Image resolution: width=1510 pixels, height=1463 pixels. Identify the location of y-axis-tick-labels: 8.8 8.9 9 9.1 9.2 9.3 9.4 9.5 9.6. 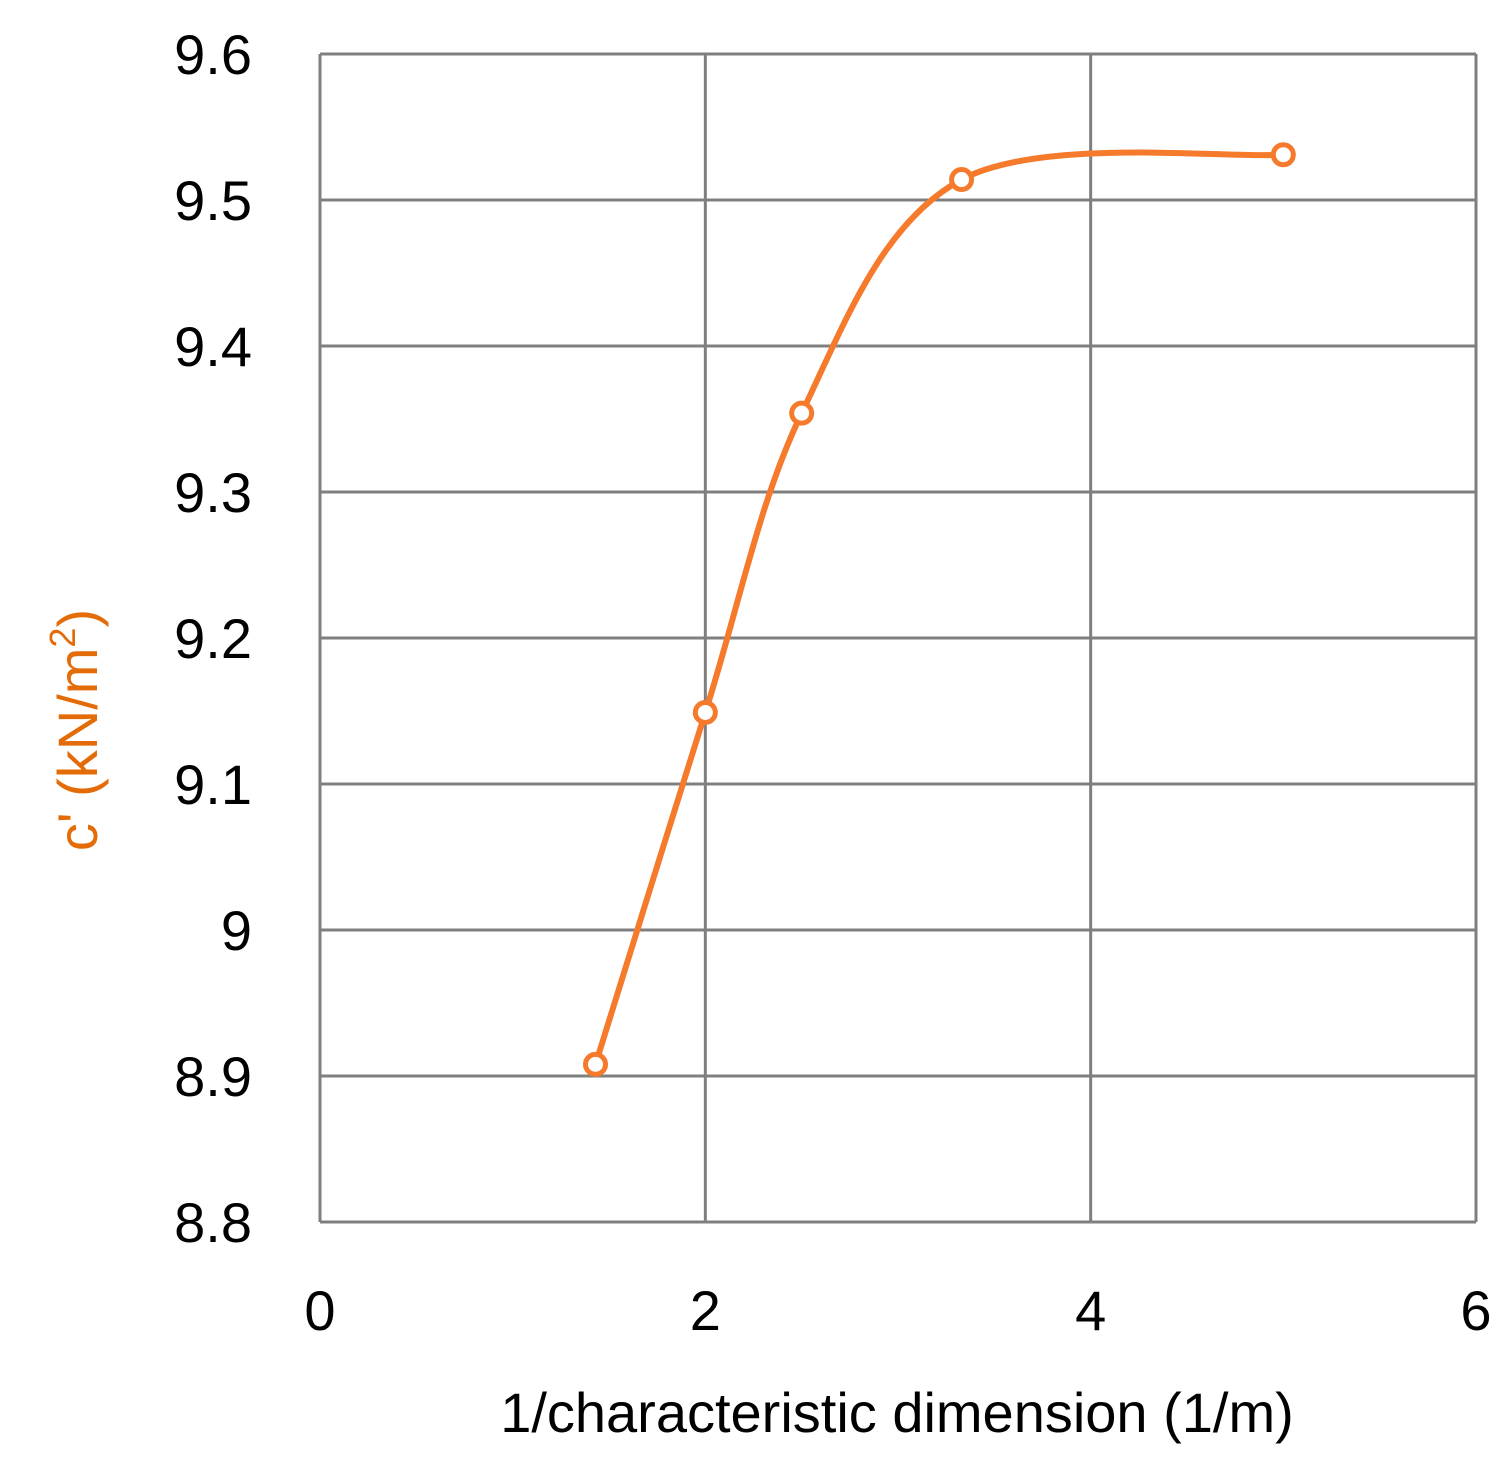
(213, 638).